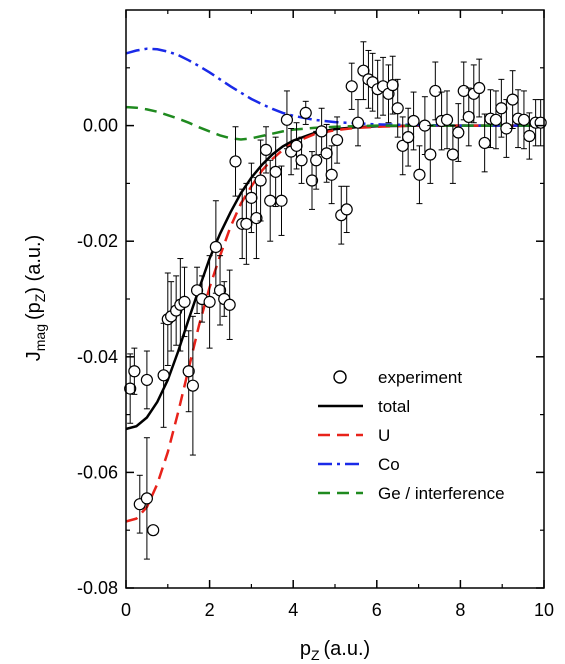 This screenshot has height=664, width=565. I want to click on y-tick-label: 0.00, so click(100, 126).